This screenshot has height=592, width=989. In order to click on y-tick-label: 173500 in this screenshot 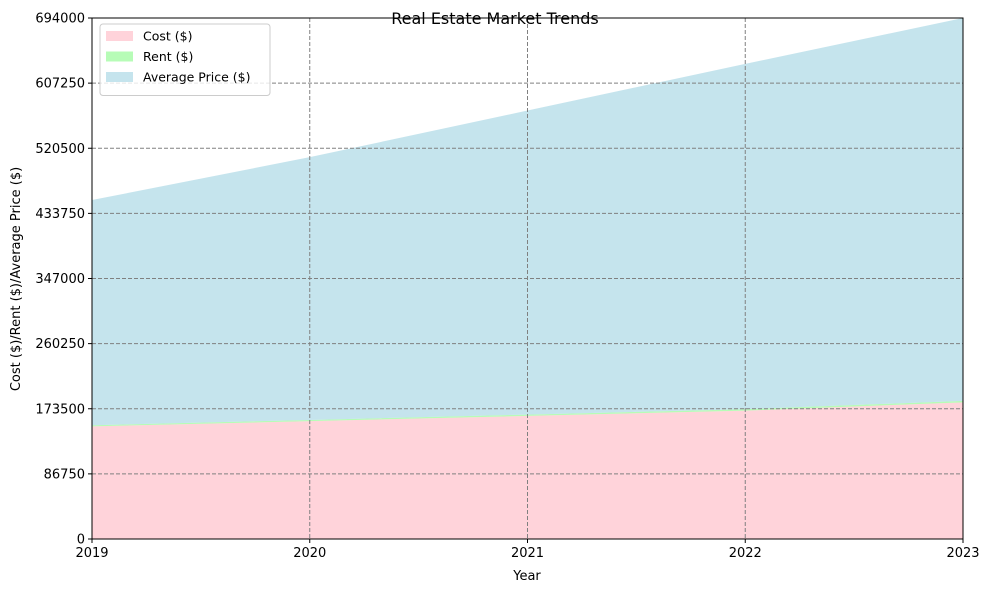, I will do `click(60, 409)`.